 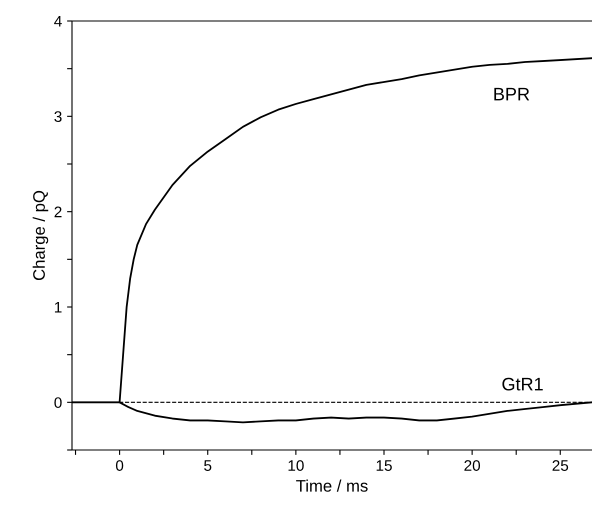 I want to click on x-tick-label: 10, so click(x=296, y=465).